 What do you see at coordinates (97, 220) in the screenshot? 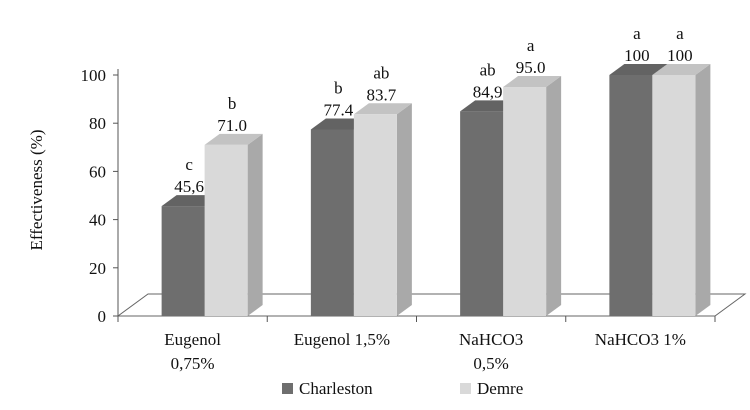
I see `y-tick-label: 40` at bounding box center [97, 220].